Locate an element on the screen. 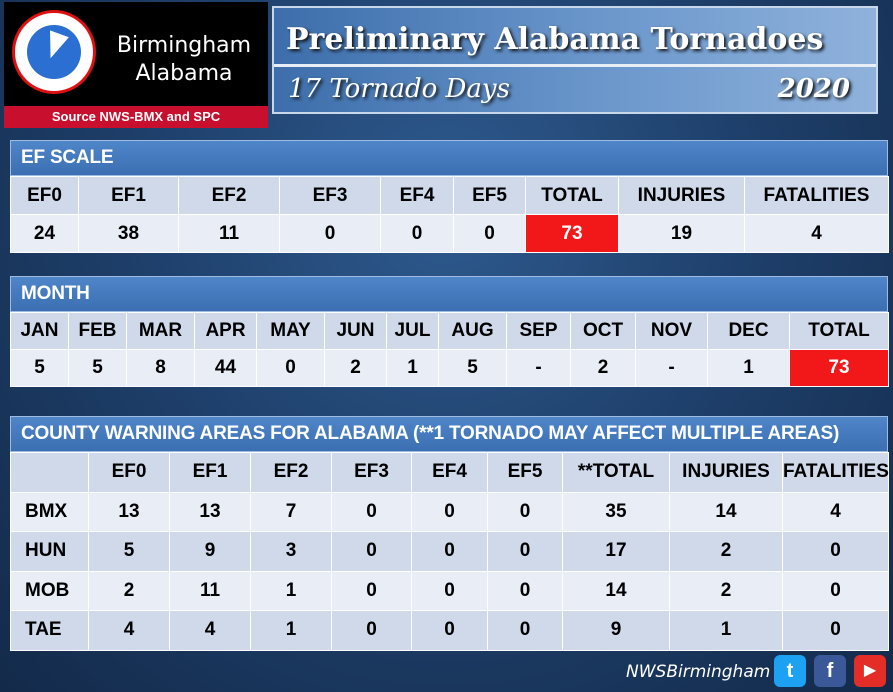 The width and height of the screenshot is (893, 692). month-header-cell: SEP is located at coordinates (538, 331).